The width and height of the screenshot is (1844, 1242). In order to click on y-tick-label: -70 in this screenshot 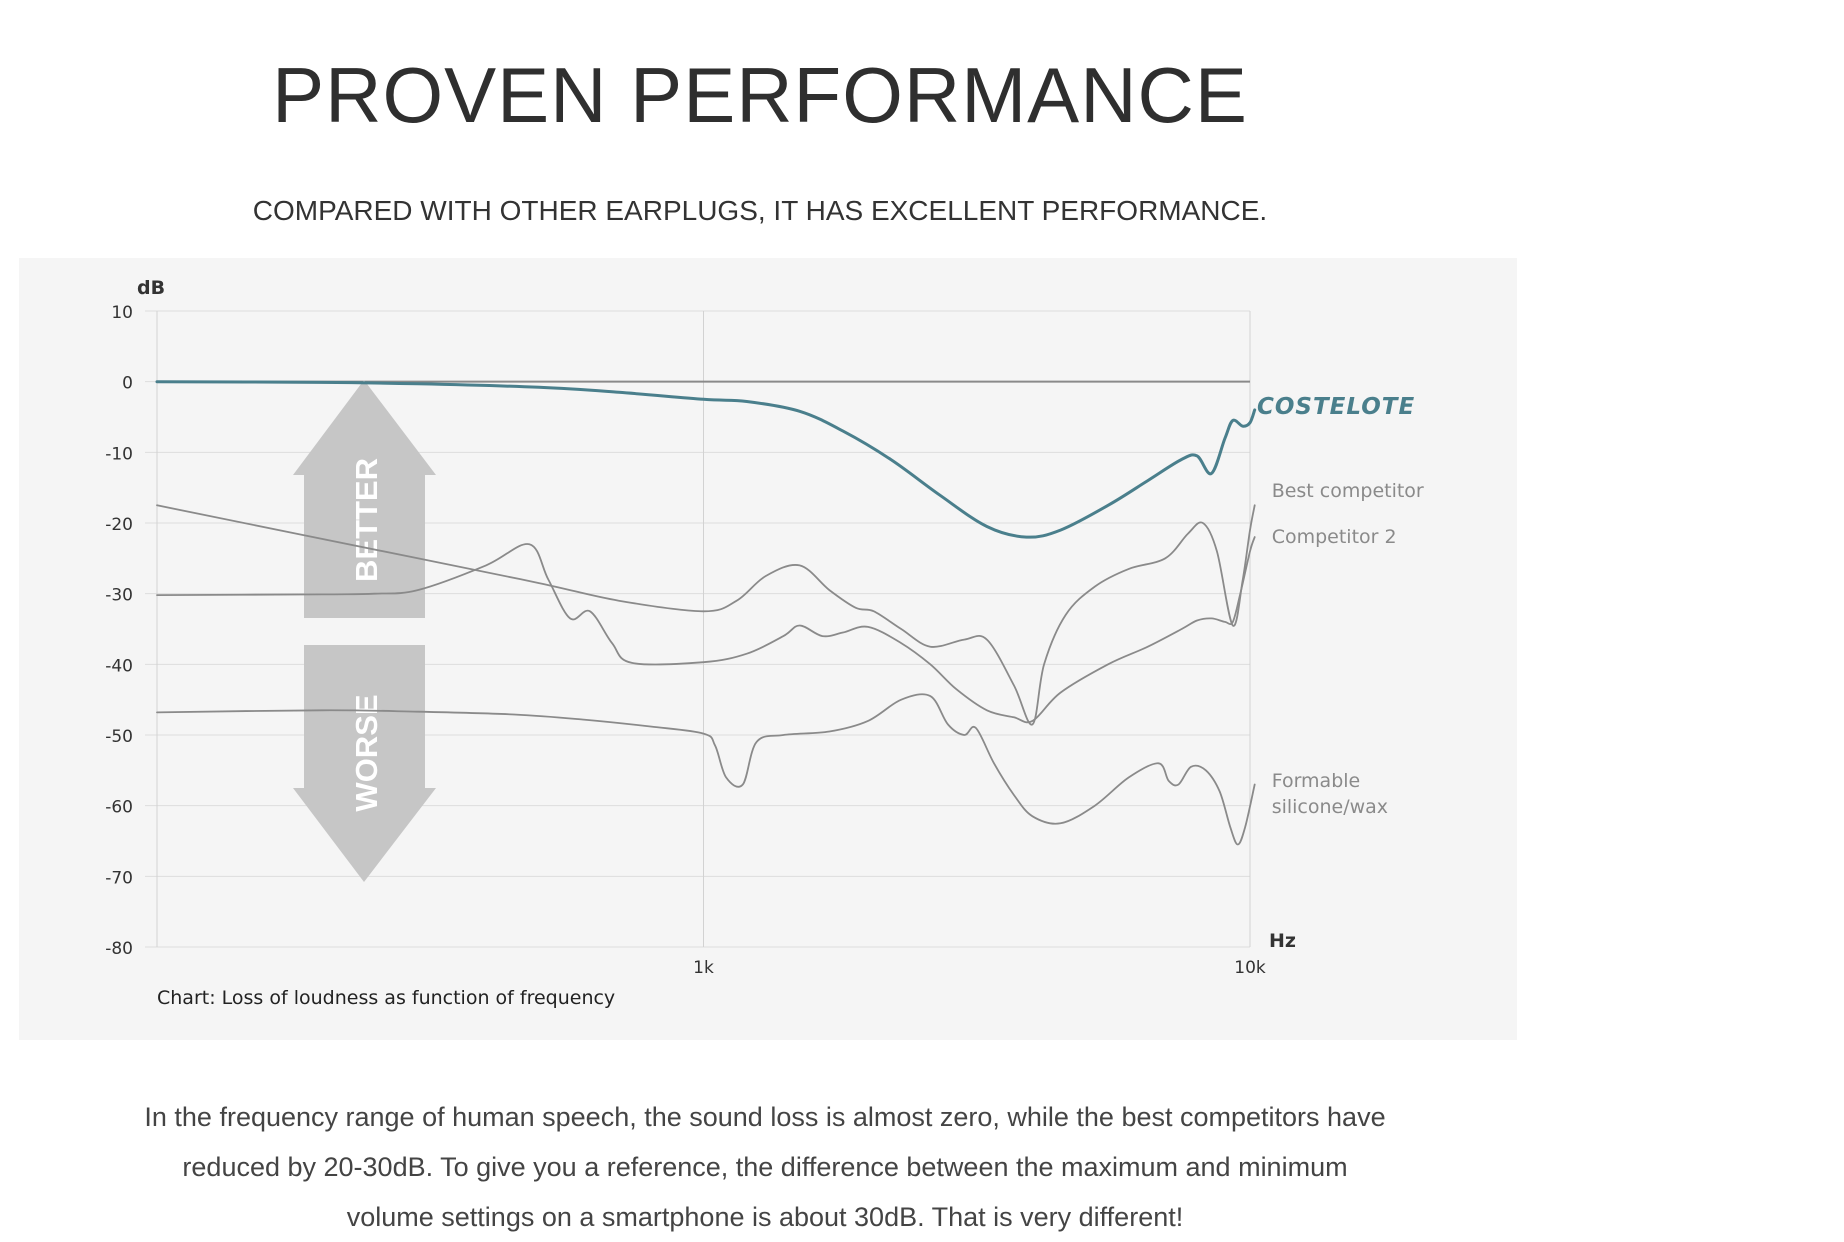, I will do `click(119, 878)`.